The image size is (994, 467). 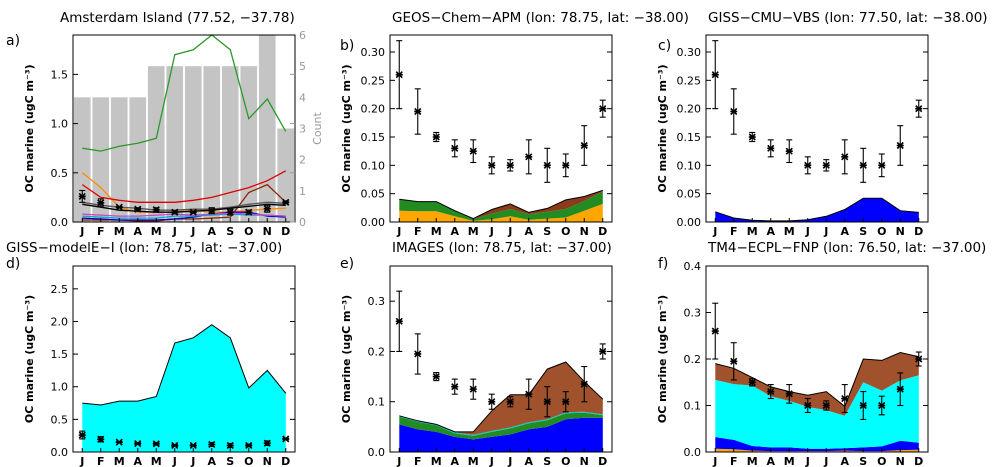 I want to click on panel-label: f), so click(x=663, y=264).